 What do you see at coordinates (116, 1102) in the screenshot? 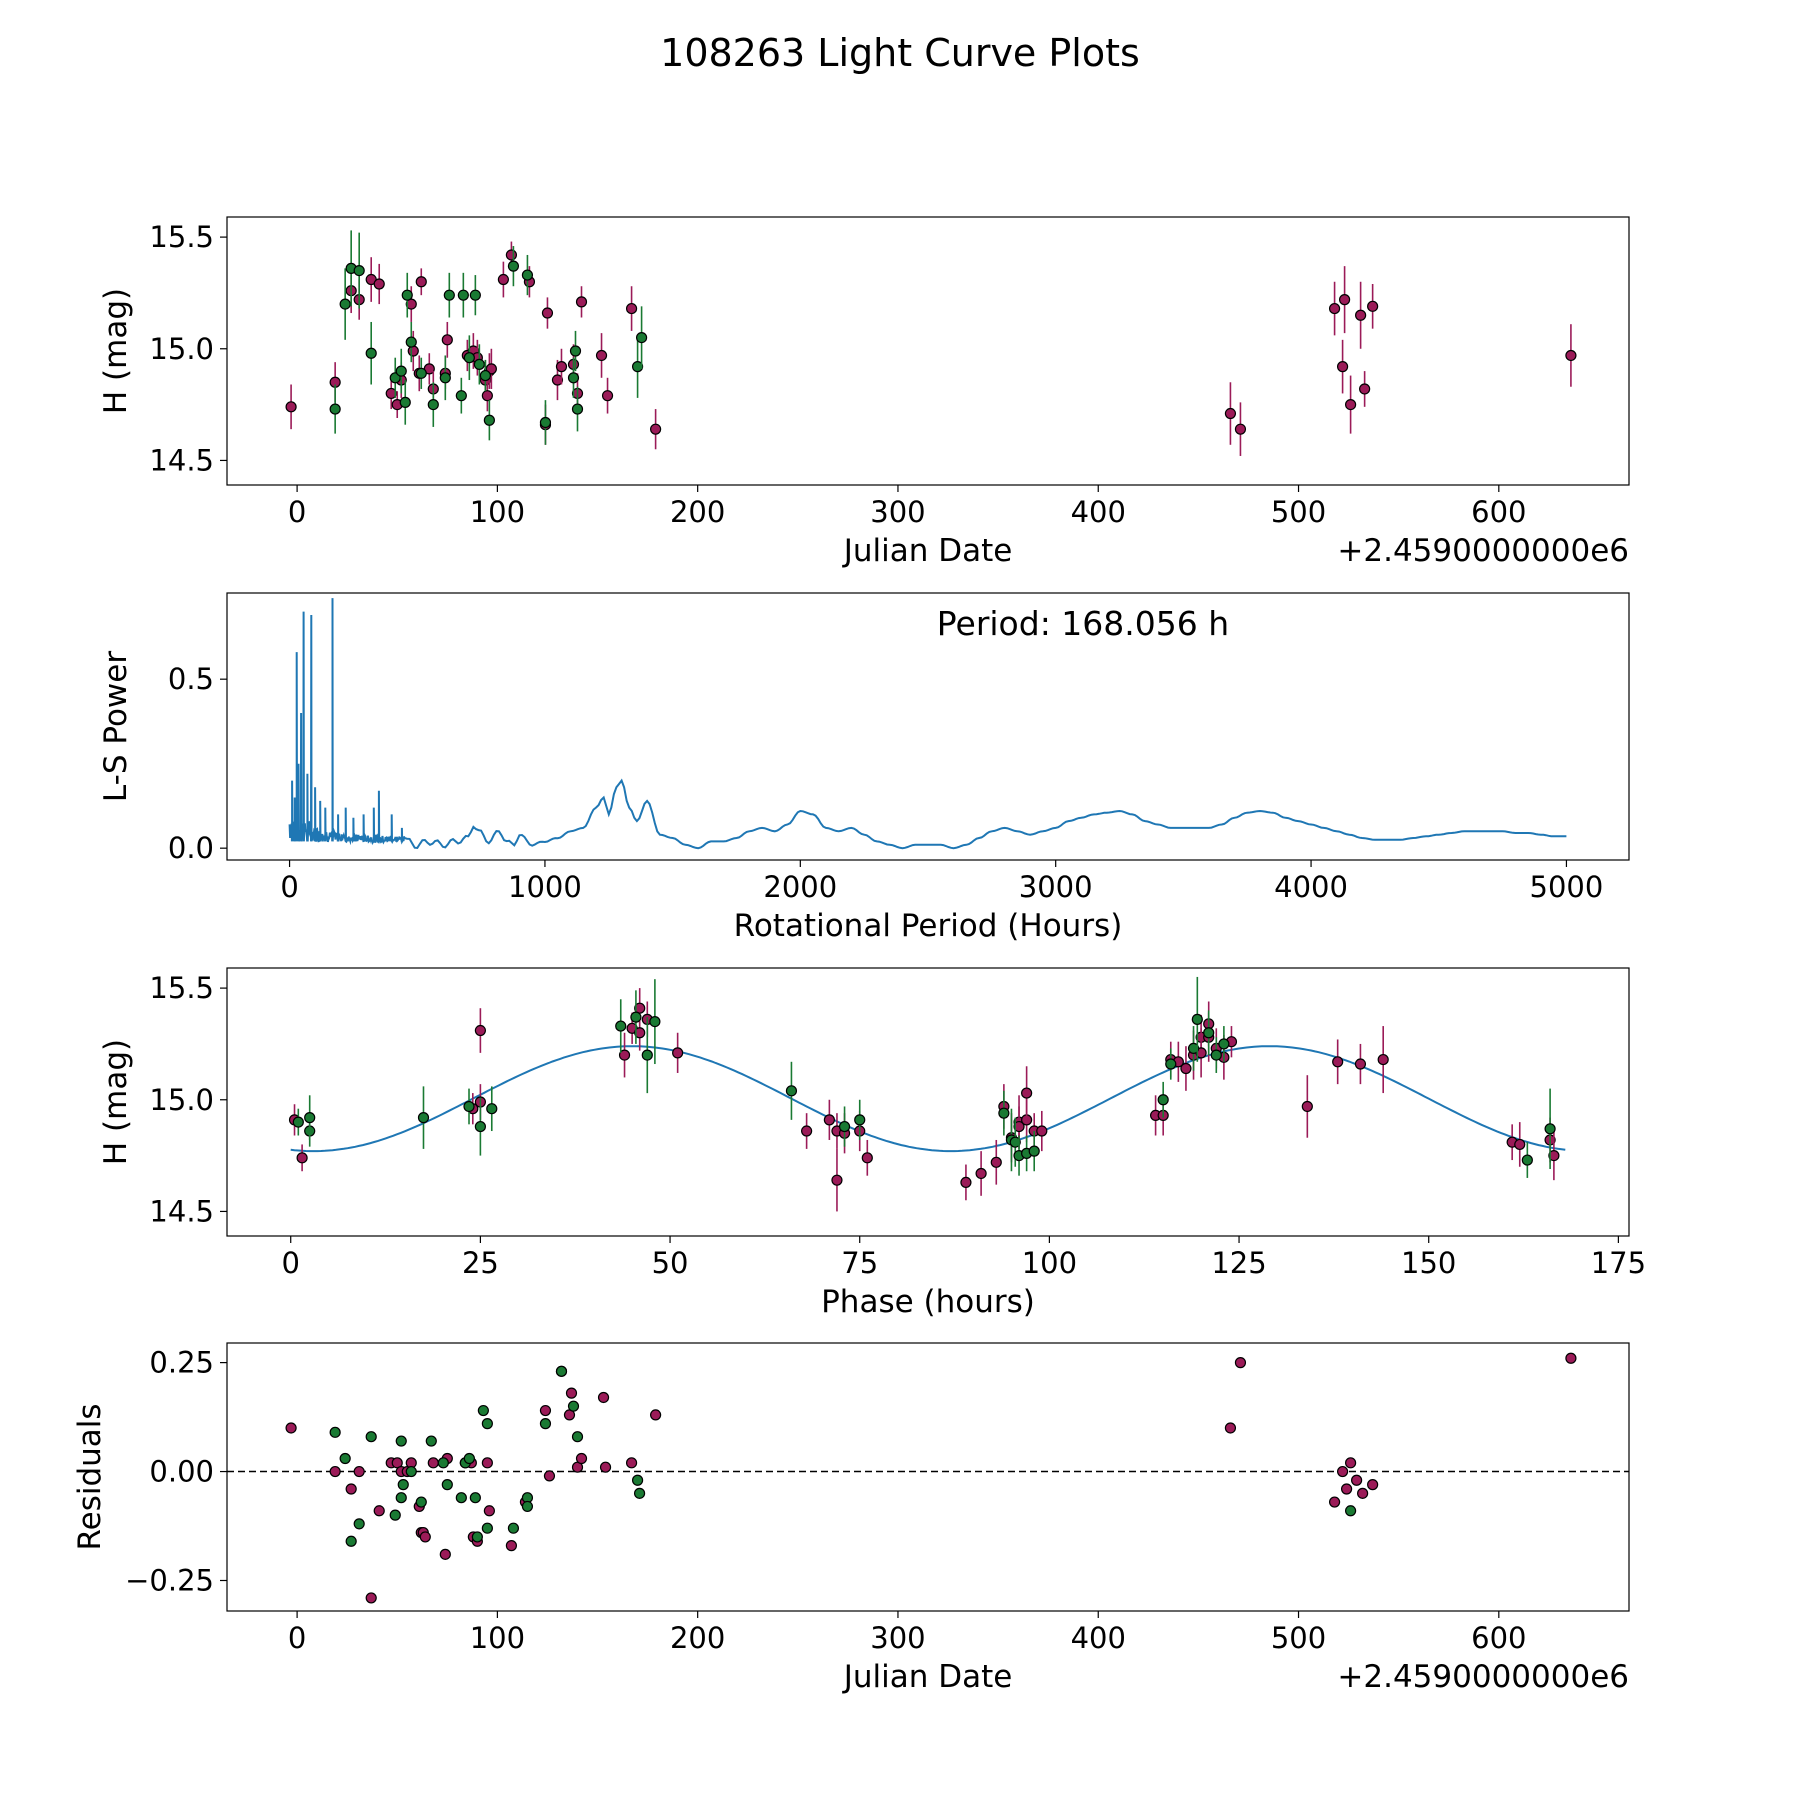
I see `y-axis-label: H (mag)` at bounding box center [116, 1102].